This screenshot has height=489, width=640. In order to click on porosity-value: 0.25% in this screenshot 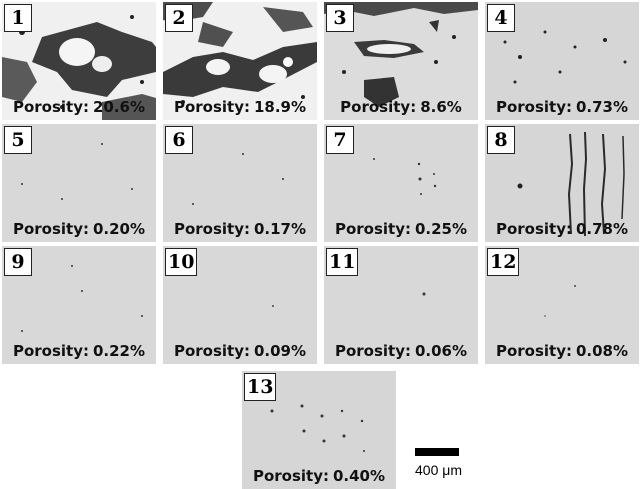, I will do `click(441, 229)`.